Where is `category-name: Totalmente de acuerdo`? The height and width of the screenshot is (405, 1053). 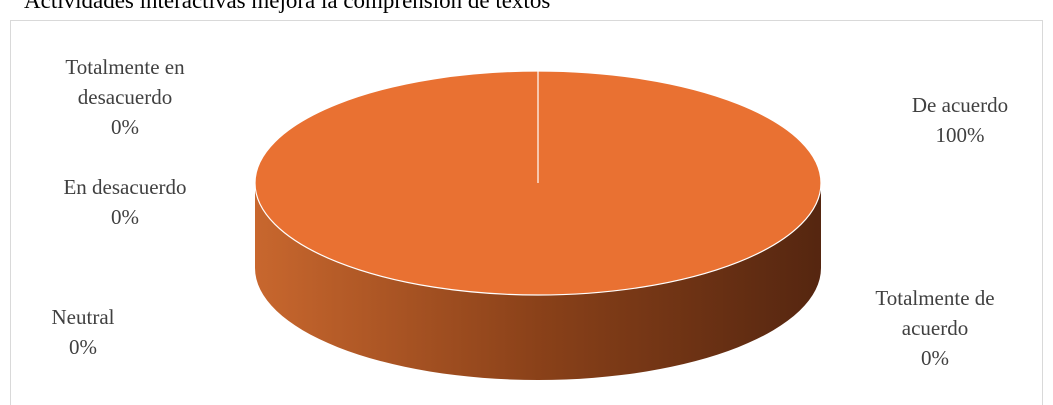
category-name: Totalmente de acuerdo is located at coordinates (935, 313).